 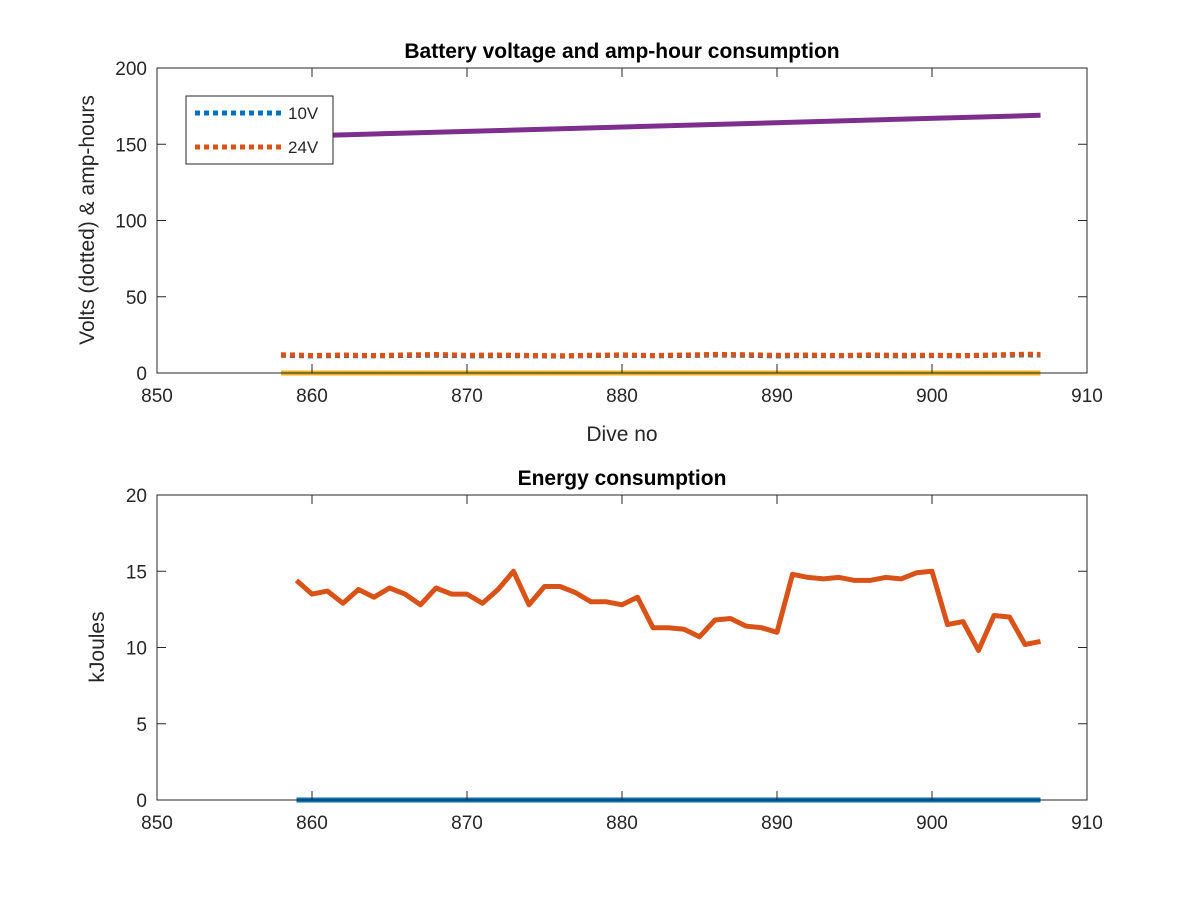 What do you see at coordinates (97, 646) in the screenshot?
I see `chart1-y-axis-label: kJoules` at bounding box center [97, 646].